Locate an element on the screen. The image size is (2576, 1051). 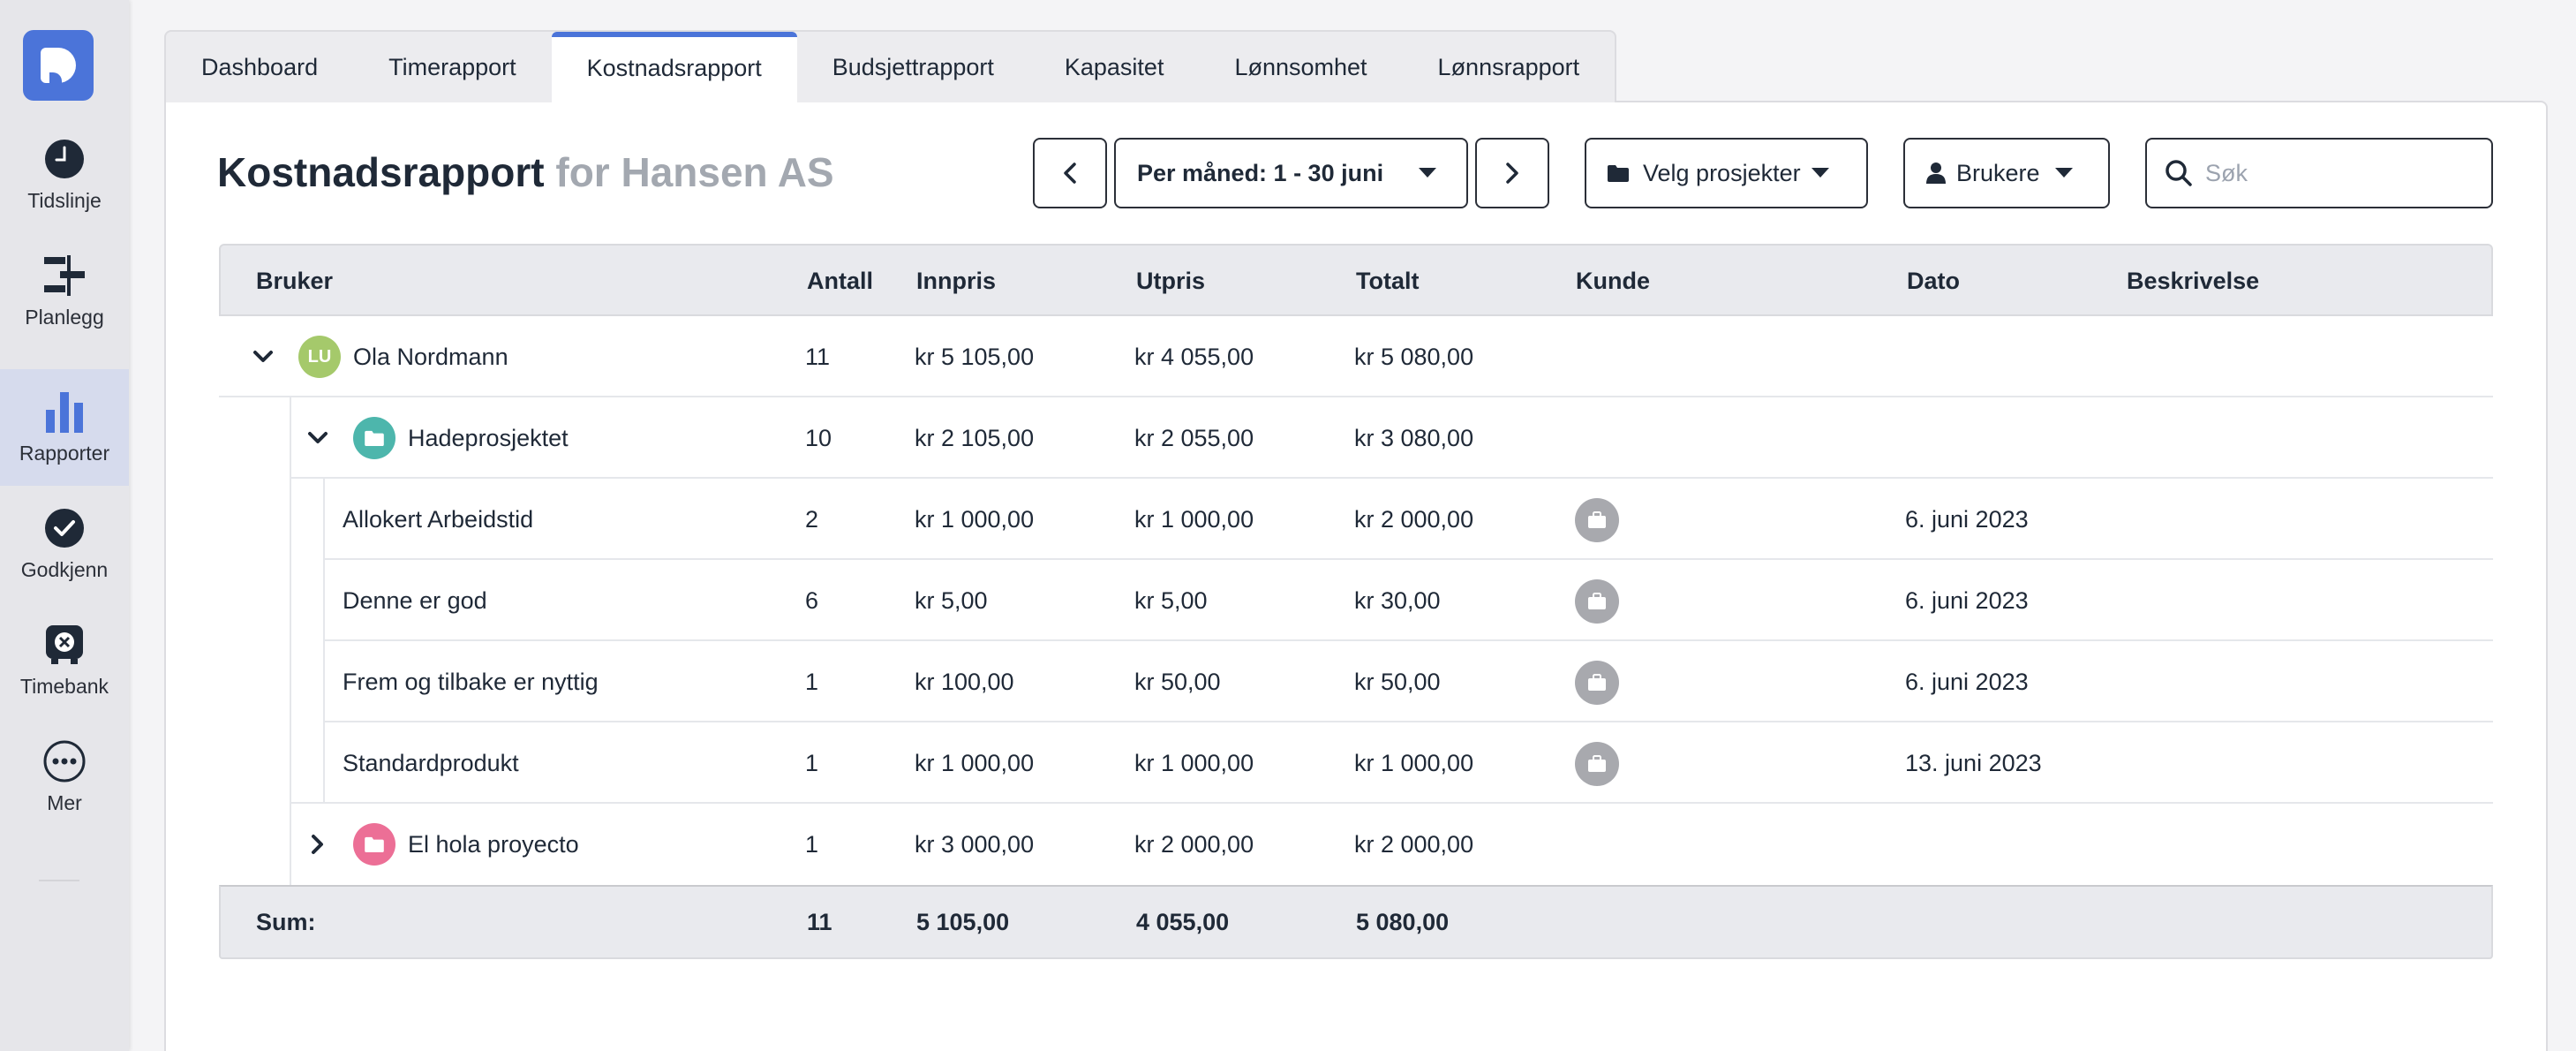
project-select-label: Velg prosjekter is located at coordinates (1722, 172).